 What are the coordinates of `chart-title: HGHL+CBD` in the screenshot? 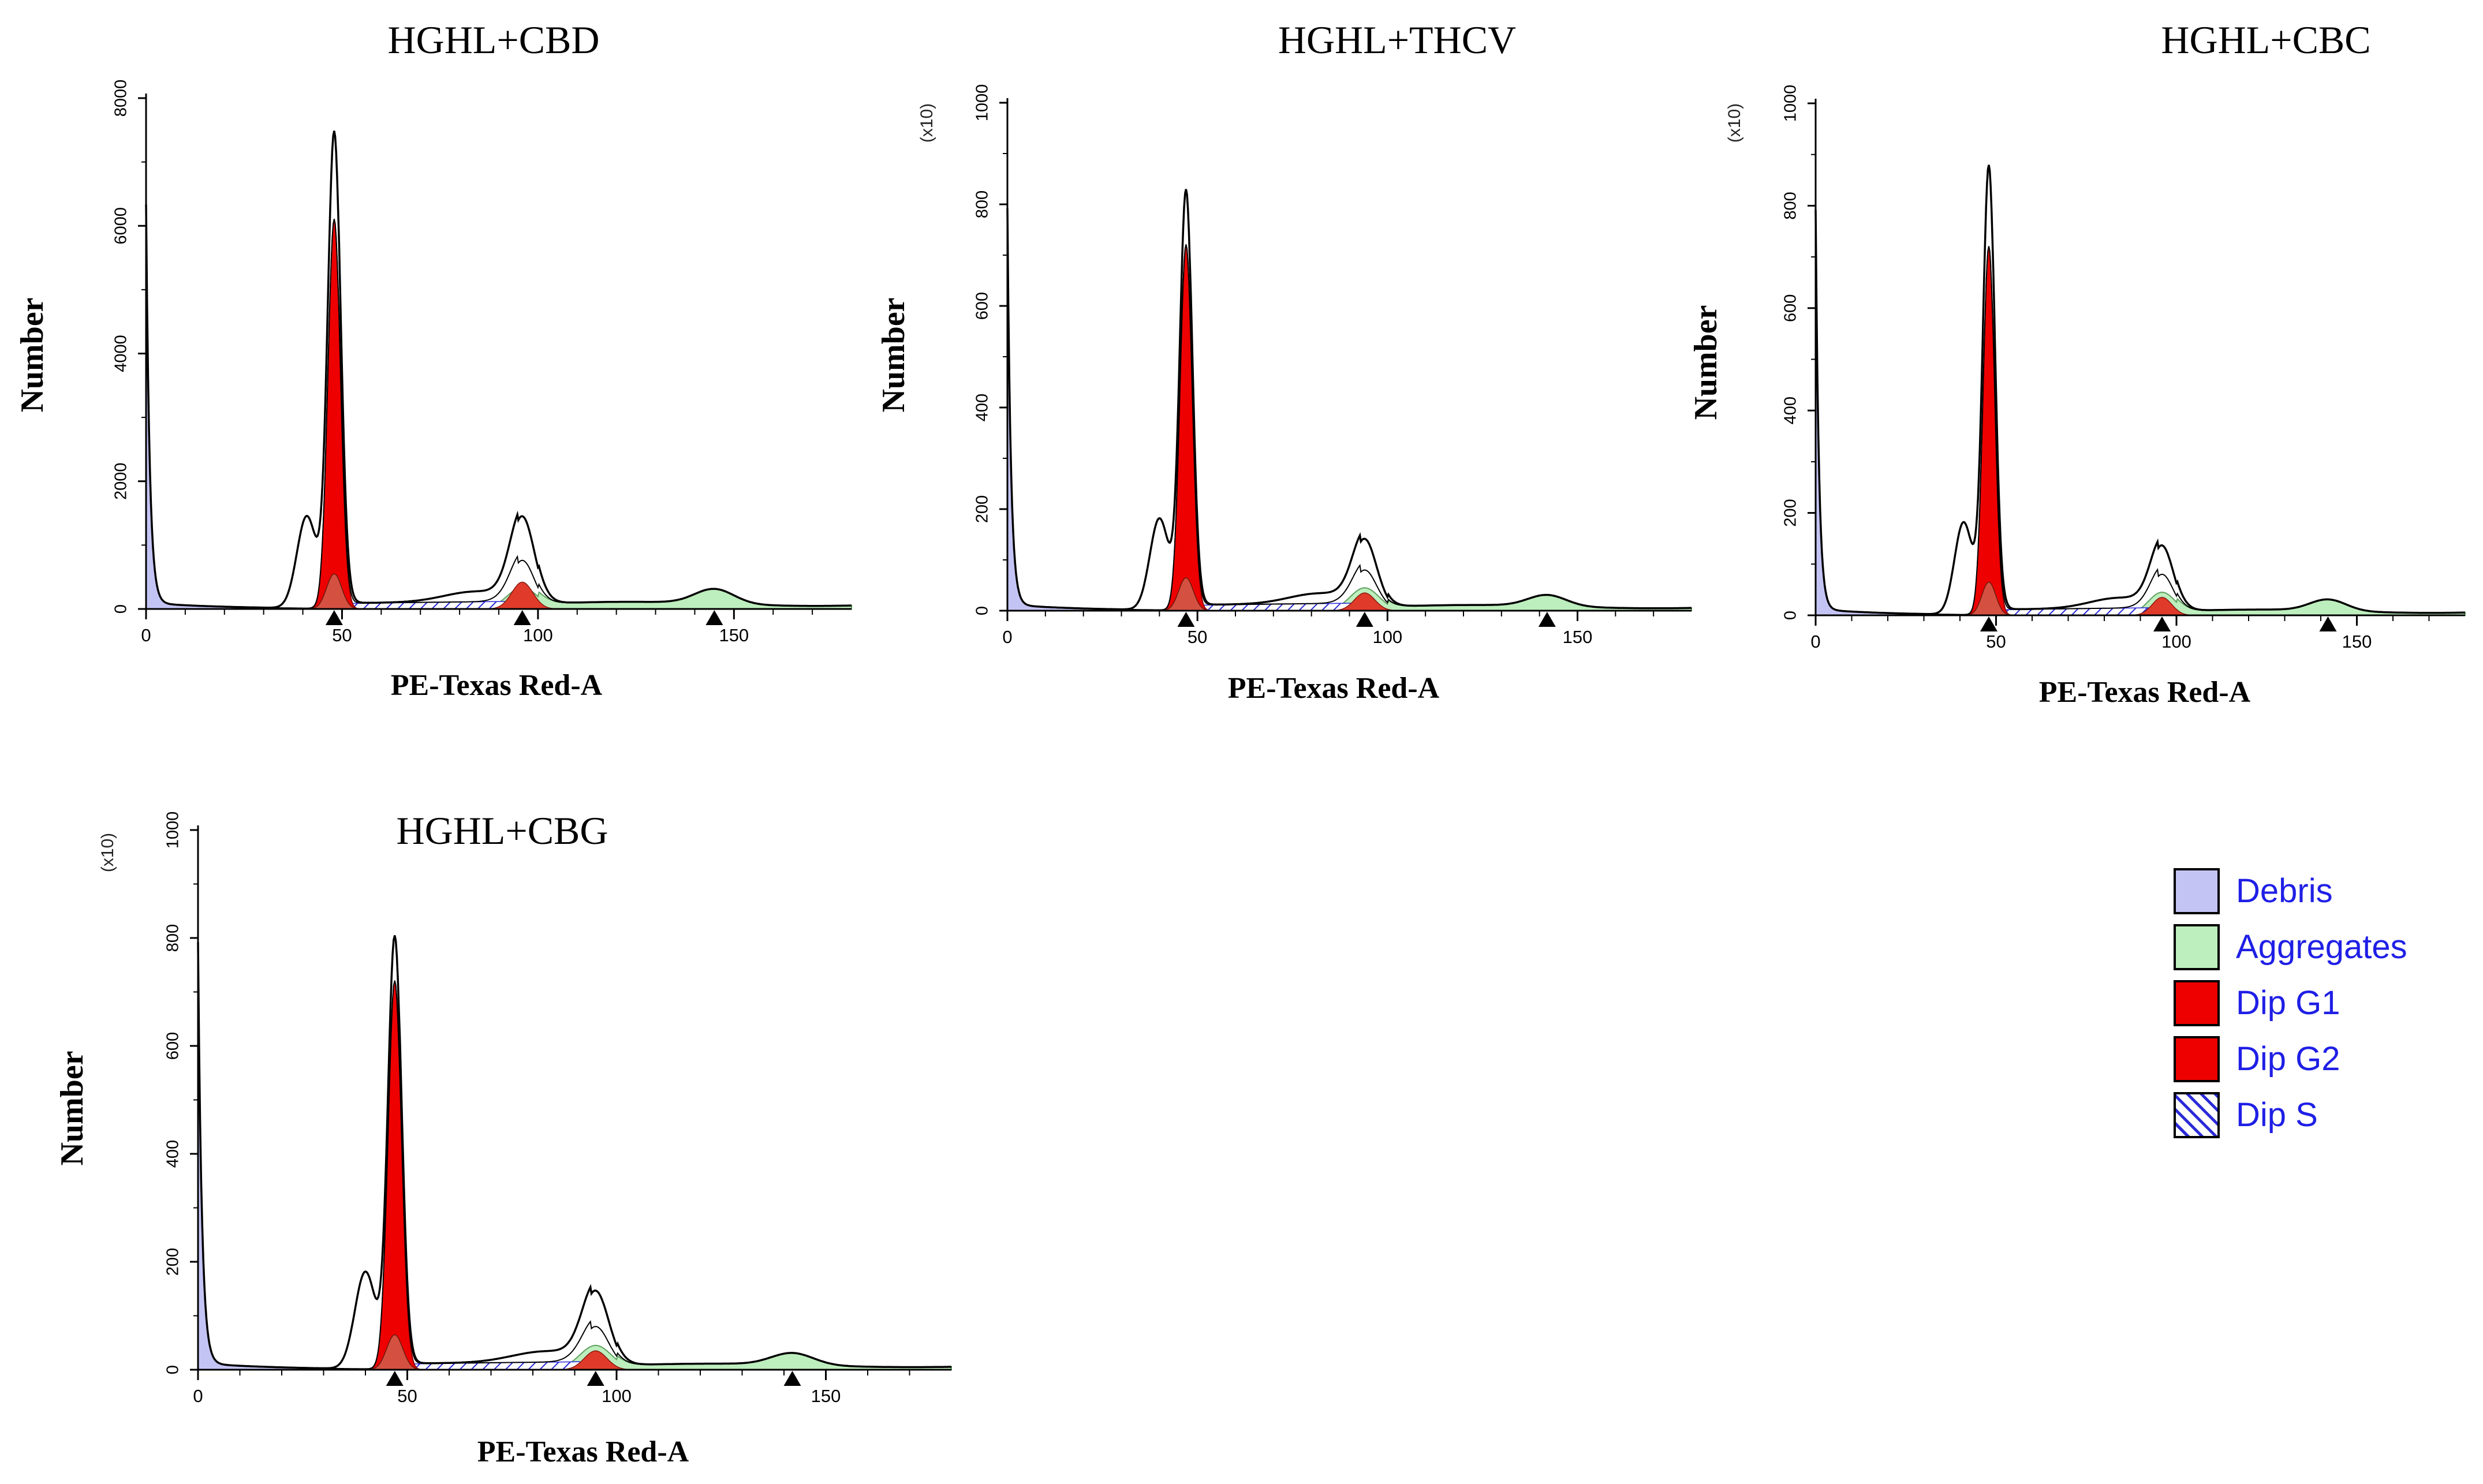 It's located at (494, 40).